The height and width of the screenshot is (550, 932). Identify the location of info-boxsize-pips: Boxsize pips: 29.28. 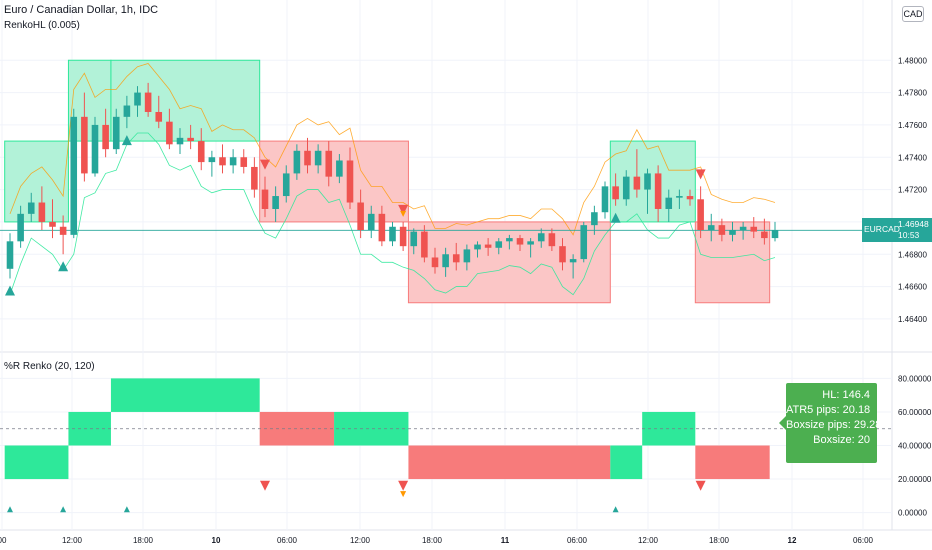
(834, 425).